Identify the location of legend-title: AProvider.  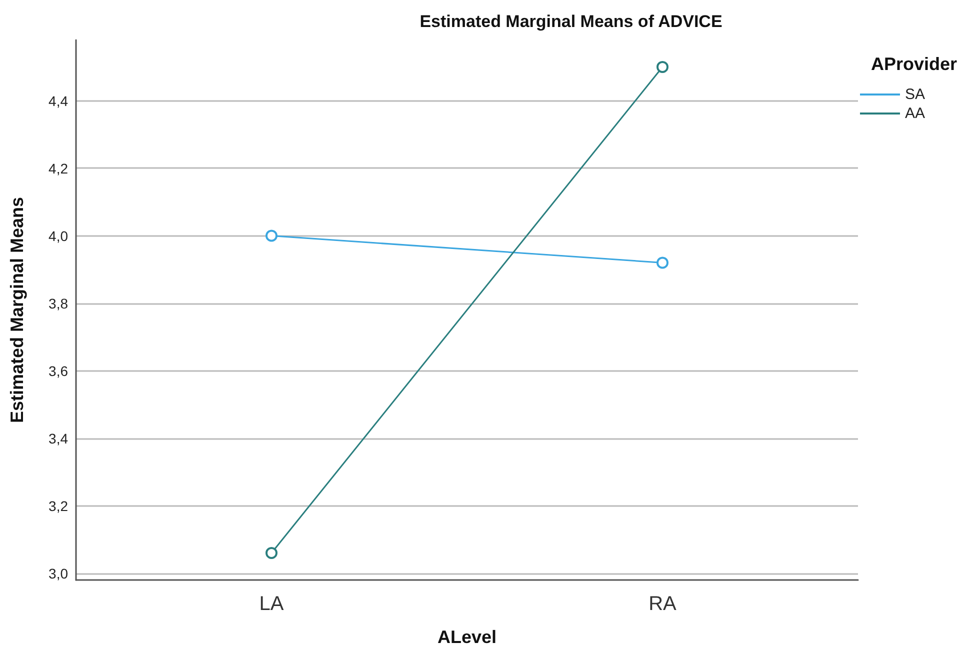
(914, 64).